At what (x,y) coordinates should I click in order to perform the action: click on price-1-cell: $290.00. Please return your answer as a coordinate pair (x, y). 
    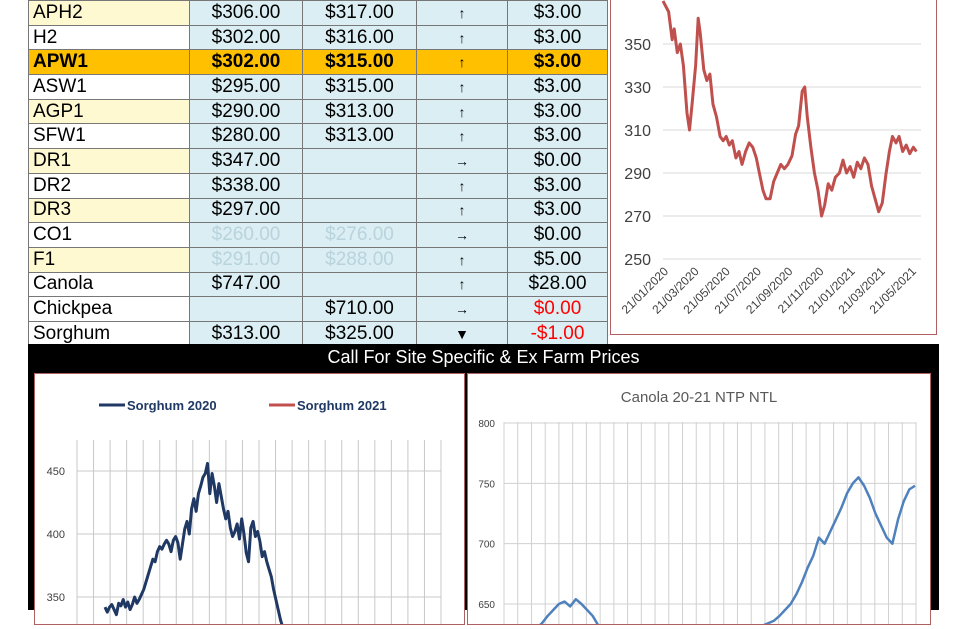
    Looking at the image, I should click on (246, 111).